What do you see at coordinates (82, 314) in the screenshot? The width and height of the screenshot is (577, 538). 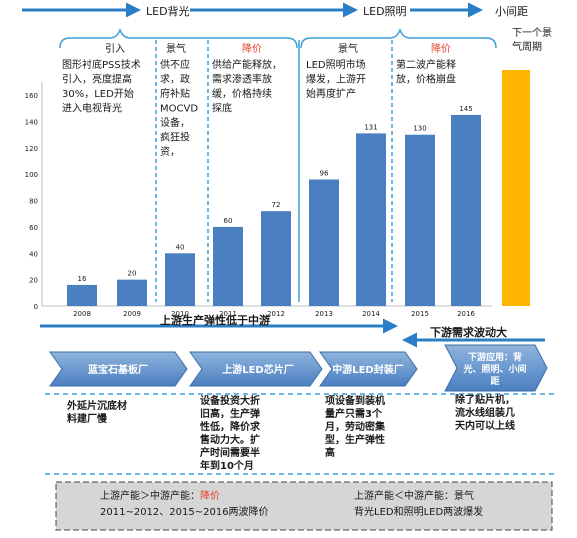 I see `x-tick-label: 2008` at bounding box center [82, 314].